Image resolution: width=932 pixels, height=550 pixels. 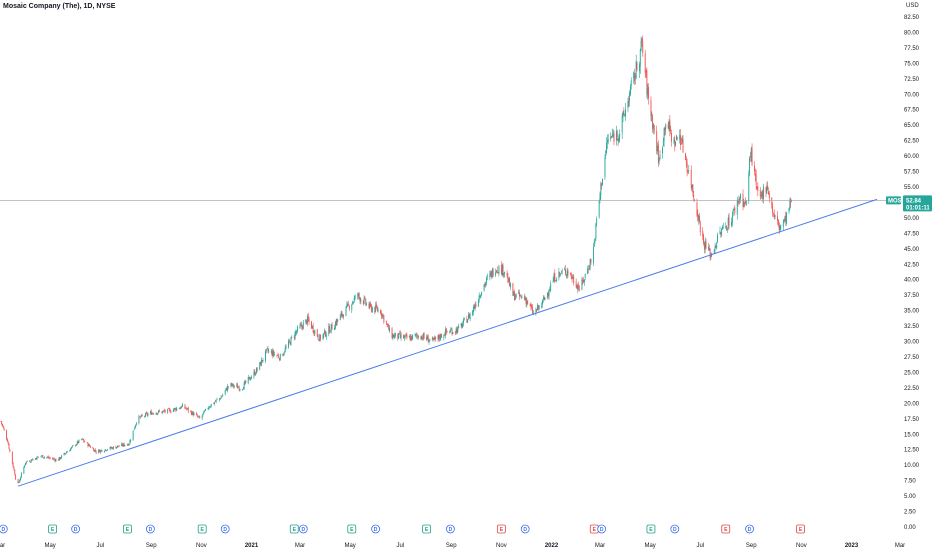 What do you see at coordinates (910, 482) in the screenshot?
I see `y-tick-label: 7.50` at bounding box center [910, 482].